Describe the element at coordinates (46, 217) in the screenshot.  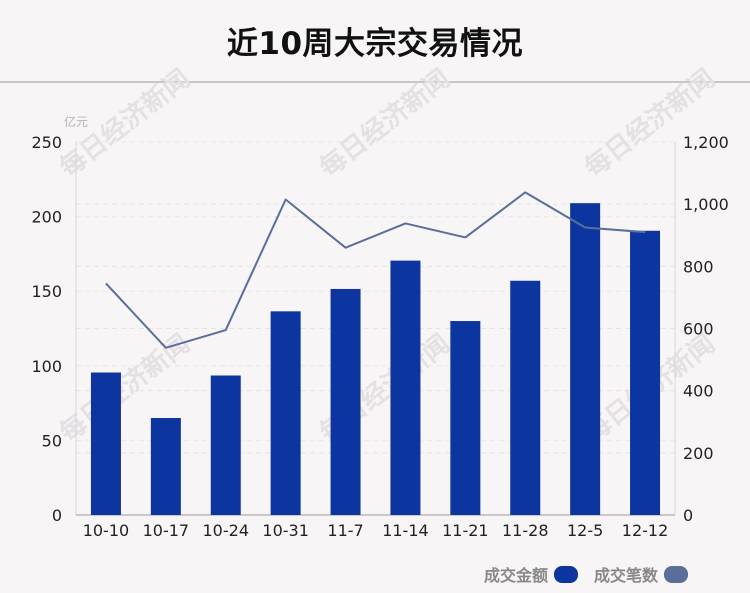
I see `y-left-tick-label-4: 200` at that location.